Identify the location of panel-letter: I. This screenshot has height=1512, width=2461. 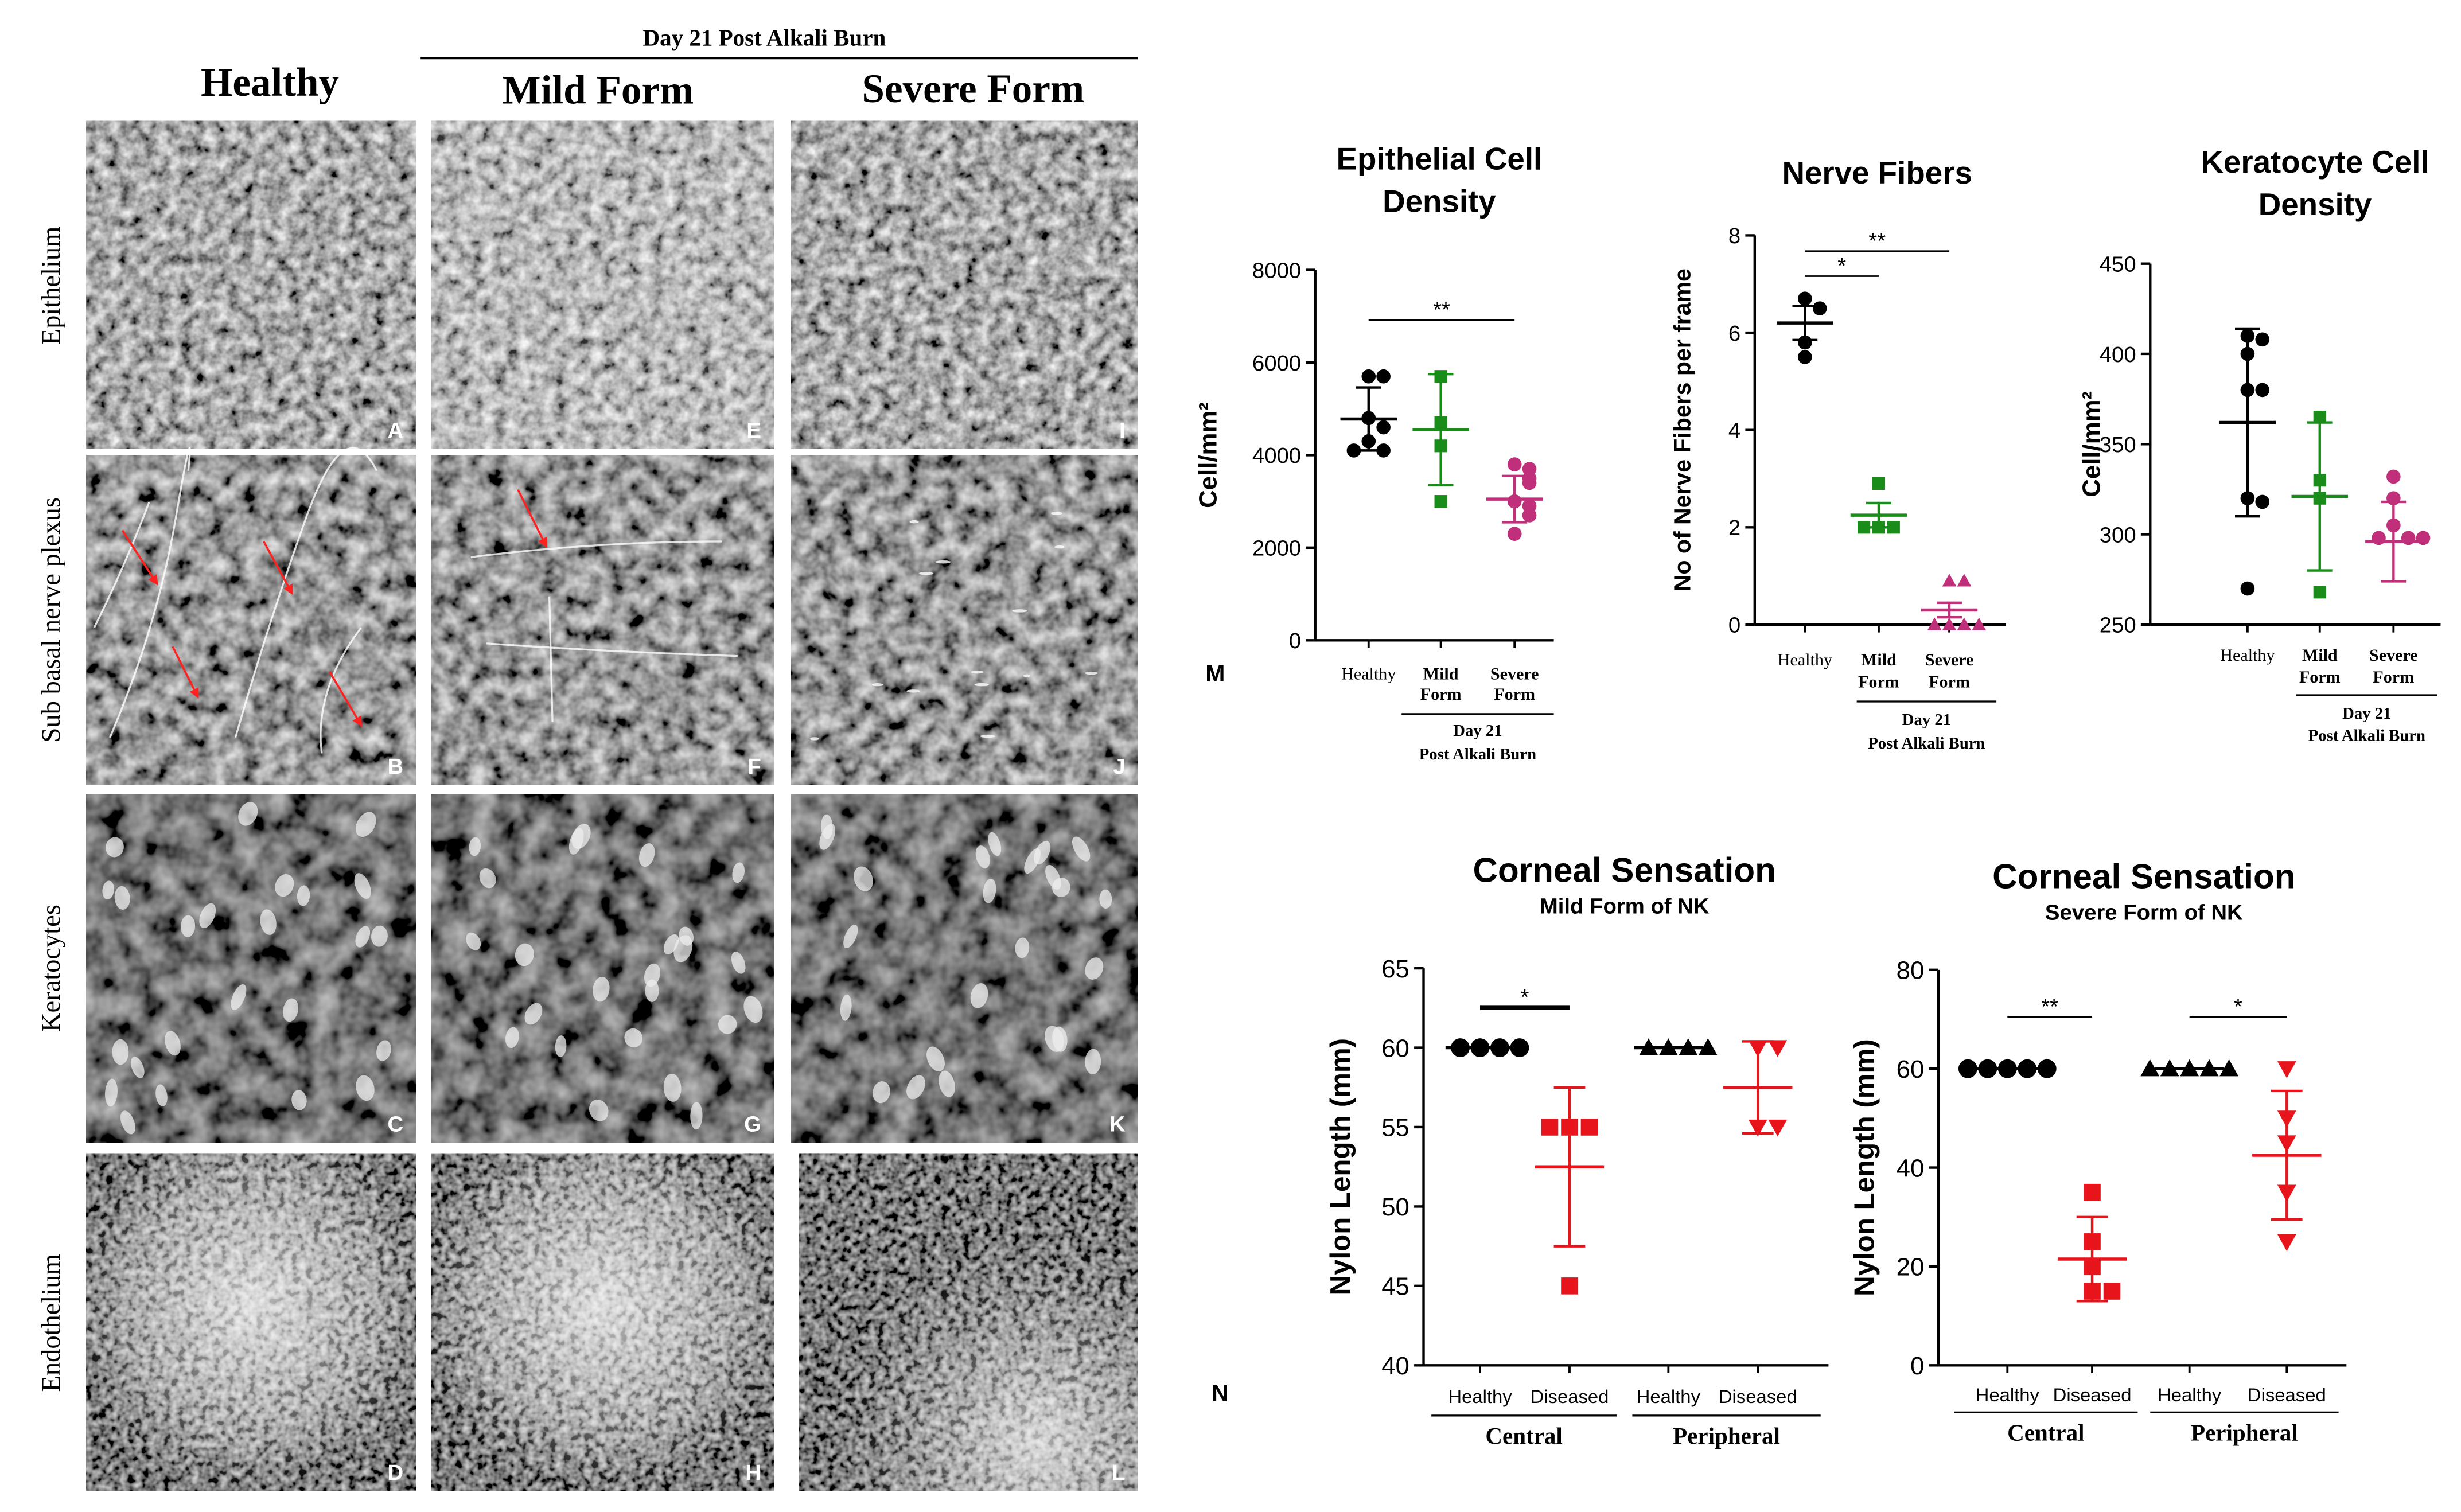
(1122, 431).